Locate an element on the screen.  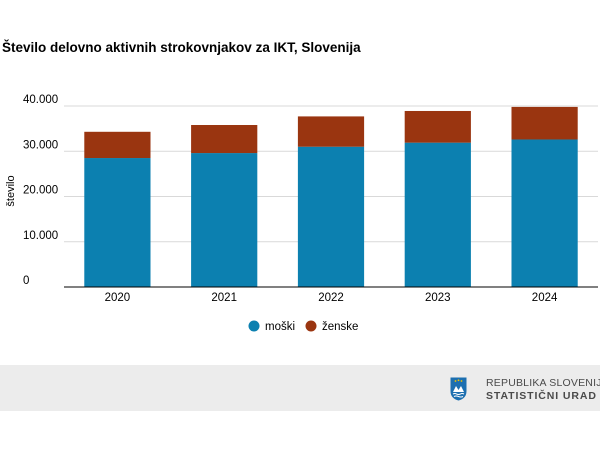
x-tick-label: 2021 is located at coordinates (224, 298).